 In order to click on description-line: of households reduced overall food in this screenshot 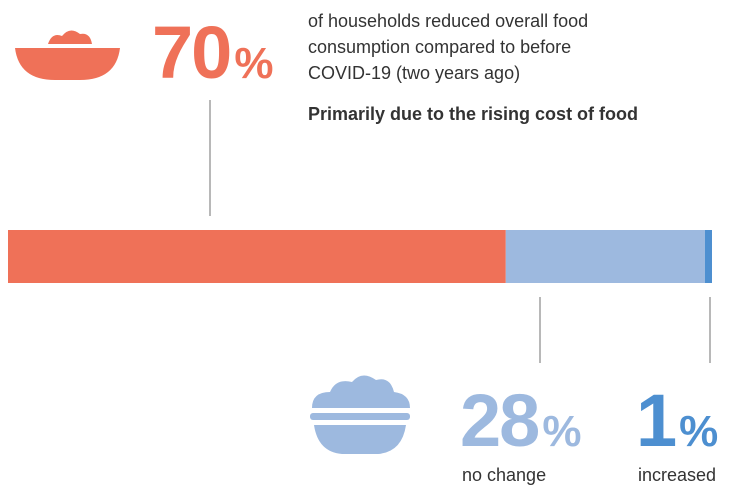, I will do `click(448, 21)`.